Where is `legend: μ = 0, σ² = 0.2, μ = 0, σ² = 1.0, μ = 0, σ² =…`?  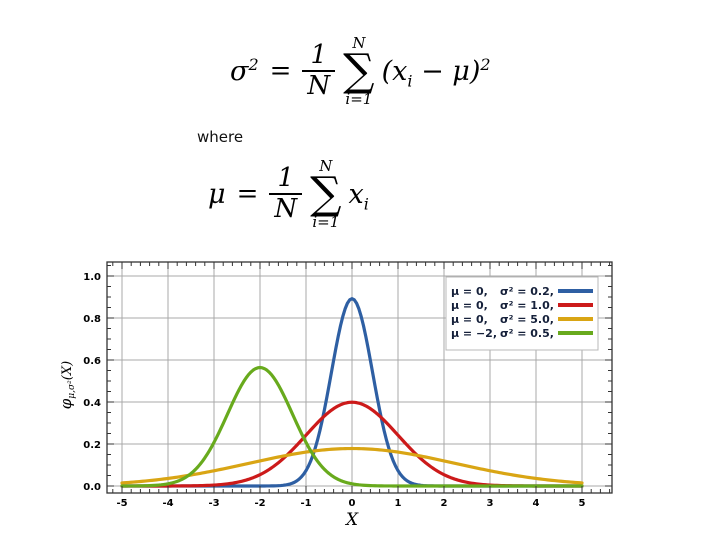 legend: μ = 0, σ² = 0.2, μ = 0, σ² = 1.0, μ = 0, σ² =… is located at coordinates (522, 313).